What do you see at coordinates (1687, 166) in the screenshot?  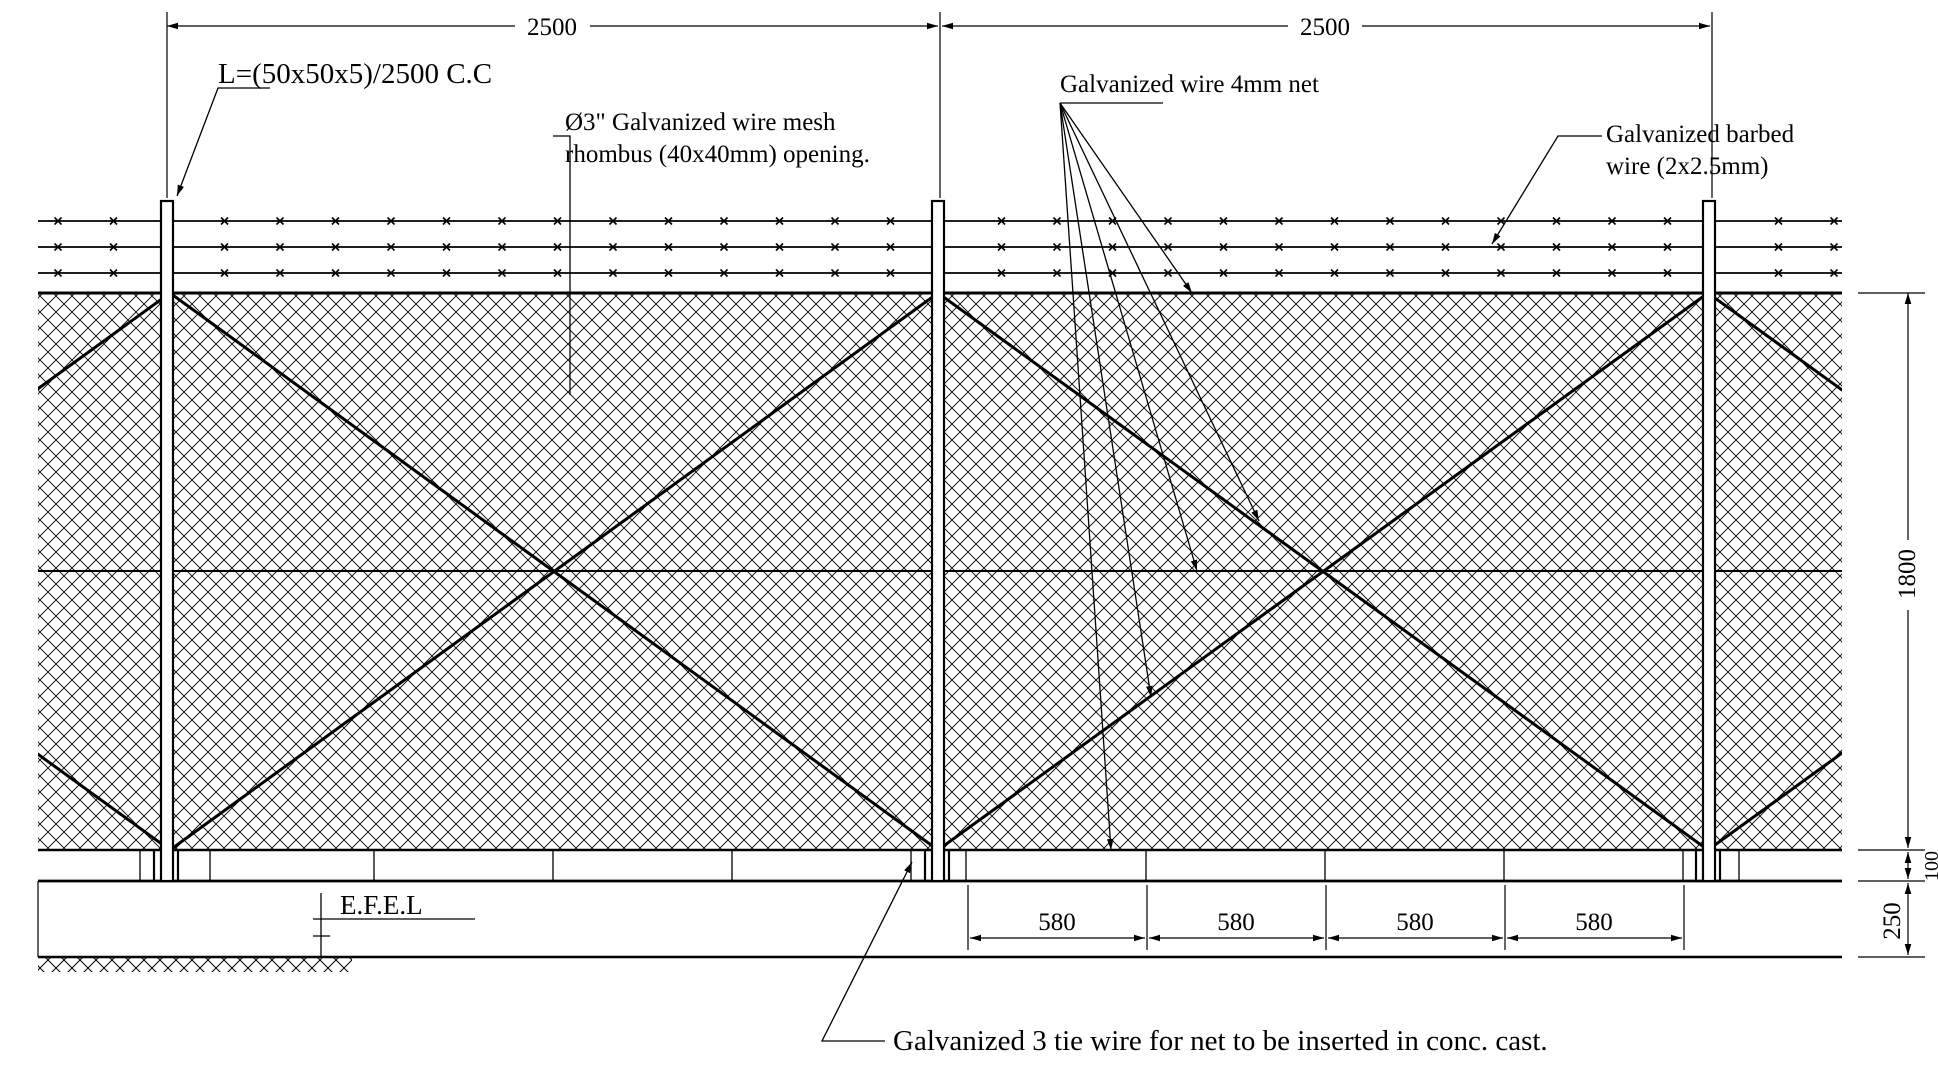 I see `barbed-wire-label-line2: wire (2x2.5mm)` at bounding box center [1687, 166].